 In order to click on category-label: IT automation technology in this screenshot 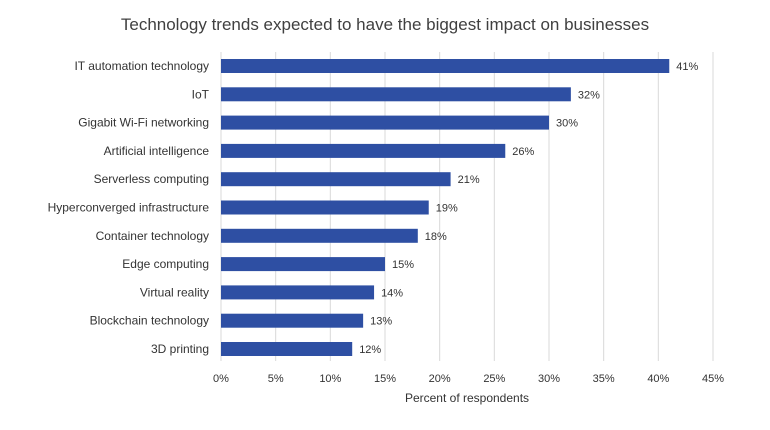, I will do `click(141, 66)`.